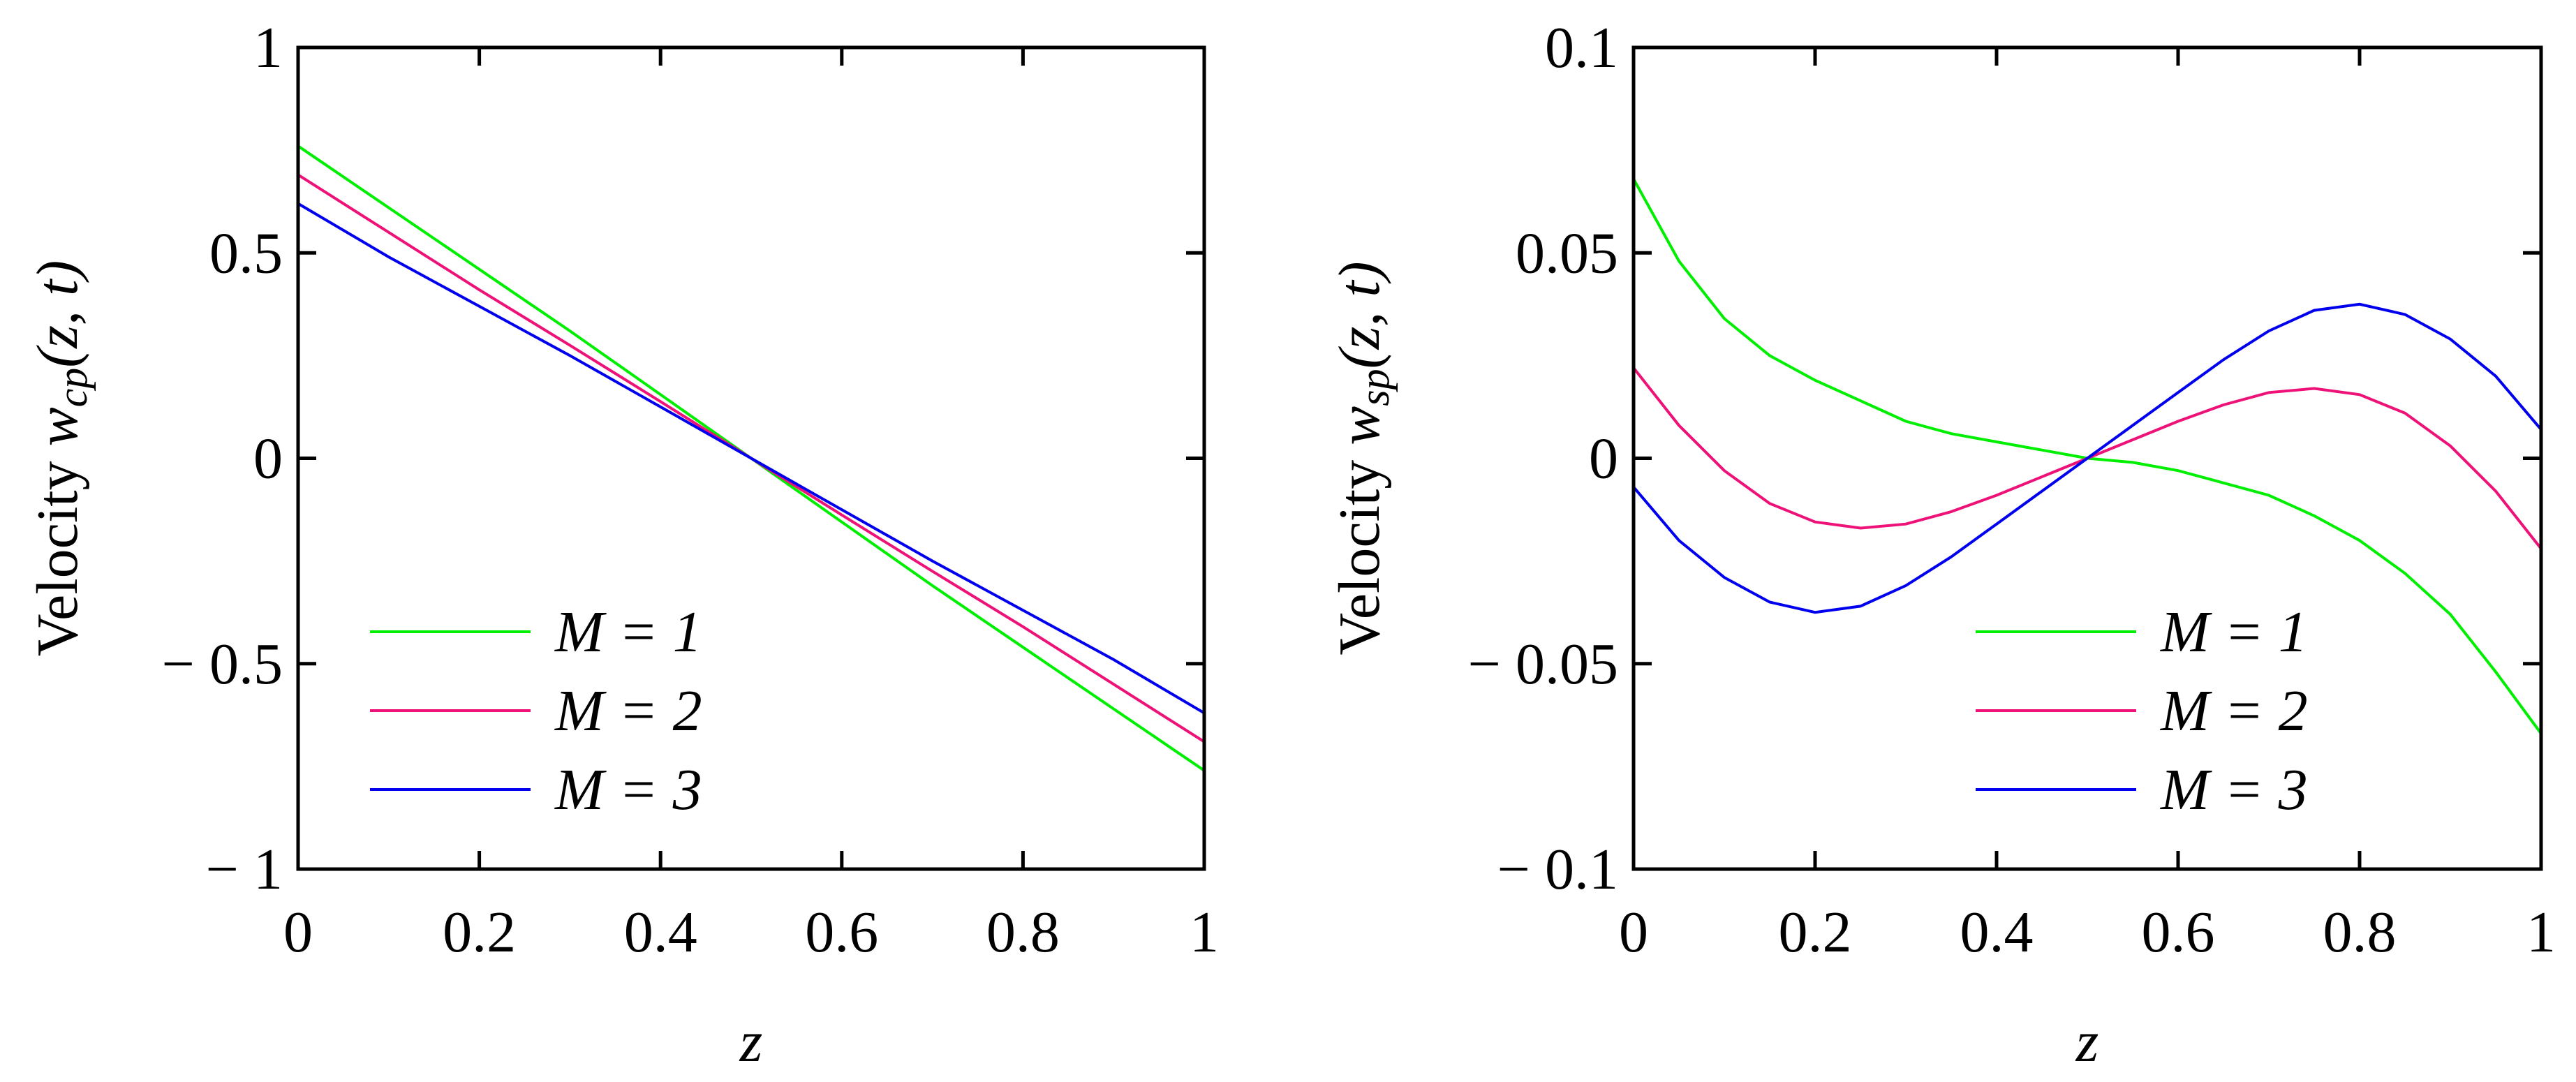 The width and height of the screenshot is (2576, 1082). Describe the element at coordinates (1567, 253) in the screenshot. I see `y-tick-label: 0.05` at that location.